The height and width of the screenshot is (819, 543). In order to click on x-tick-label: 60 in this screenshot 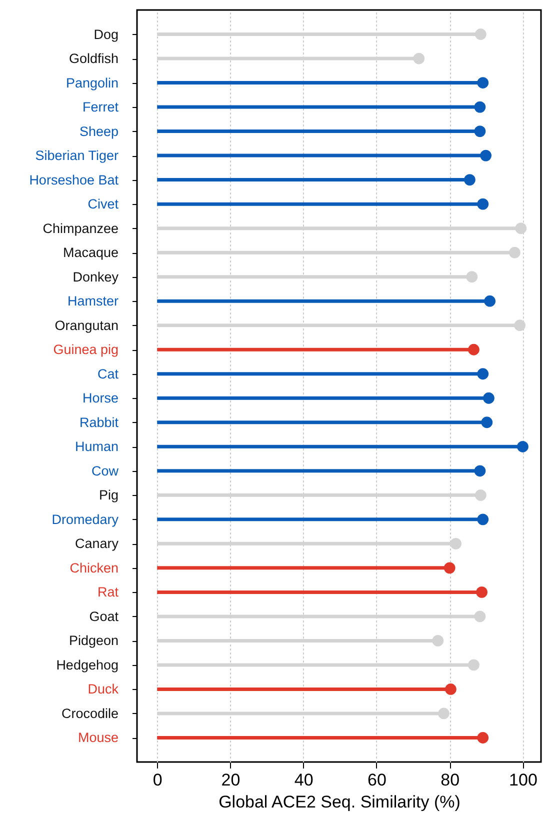, I will do `click(377, 780)`.